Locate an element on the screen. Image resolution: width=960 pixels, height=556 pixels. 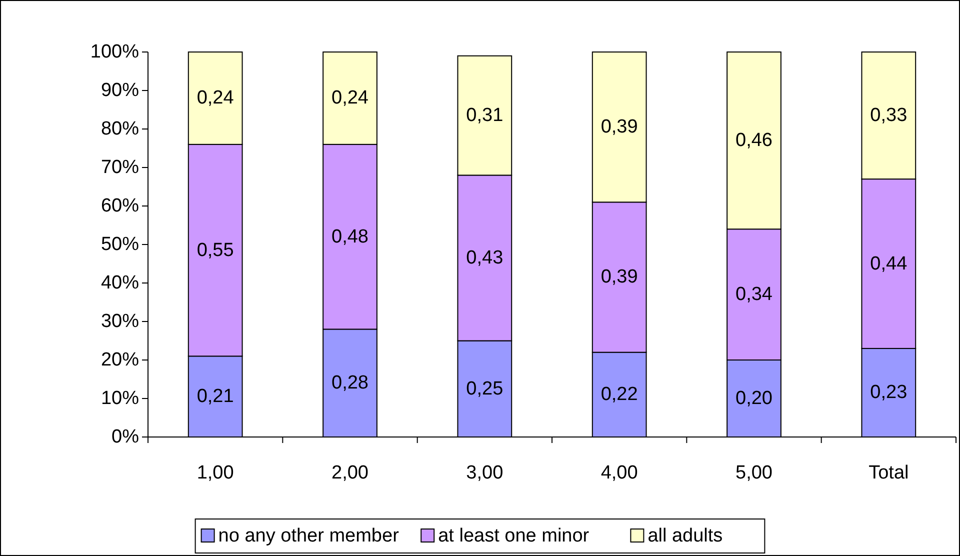
data-label: 0,22 is located at coordinates (619, 395).